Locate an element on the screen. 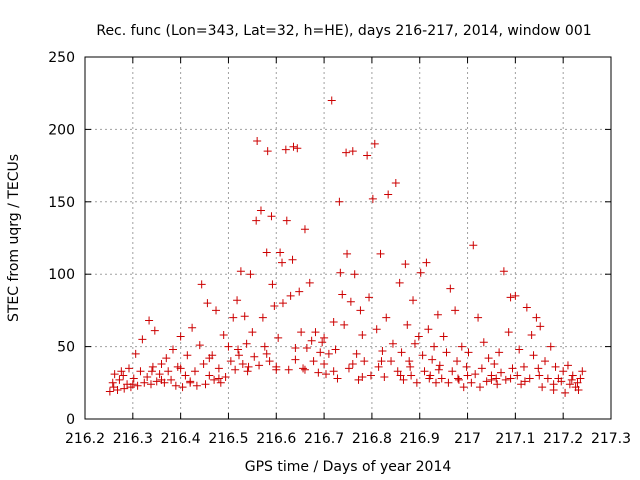 This screenshot has height=480, width=640. x-tick-label: 216.8 is located at coordinates (372, 439).